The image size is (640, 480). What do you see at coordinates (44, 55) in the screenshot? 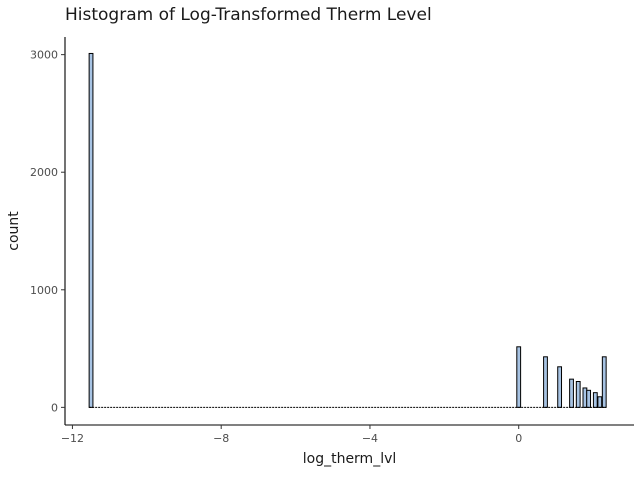
I see `y-tick-label: 3000` at bounding box center [44, 55].